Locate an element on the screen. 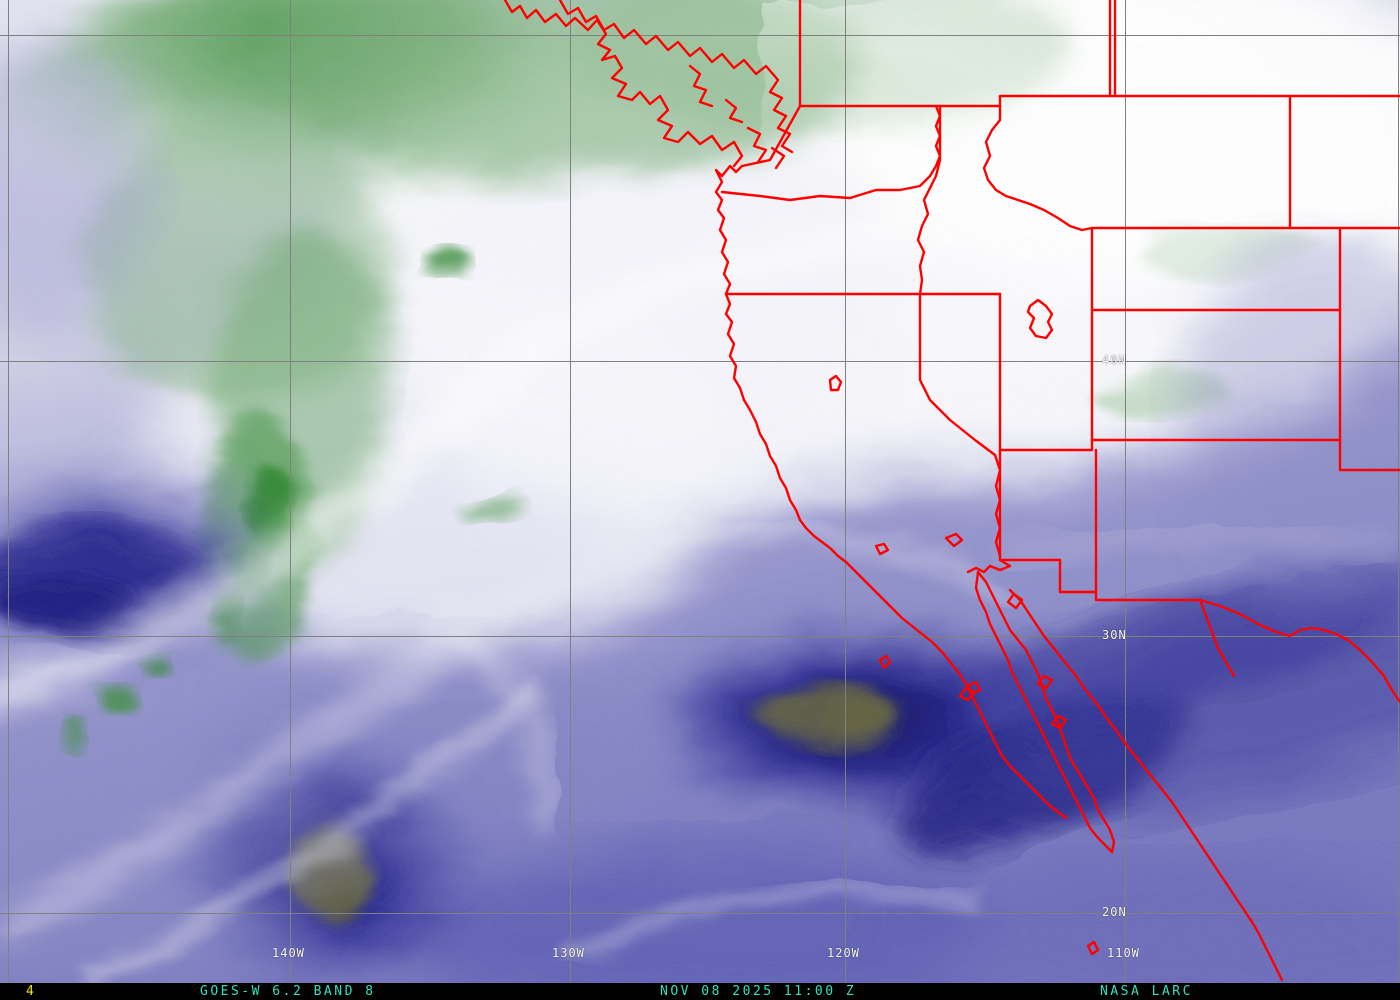  banner-datetime-label: NOV 08 2025 11:00 Z is located at coordinates (758, 991).